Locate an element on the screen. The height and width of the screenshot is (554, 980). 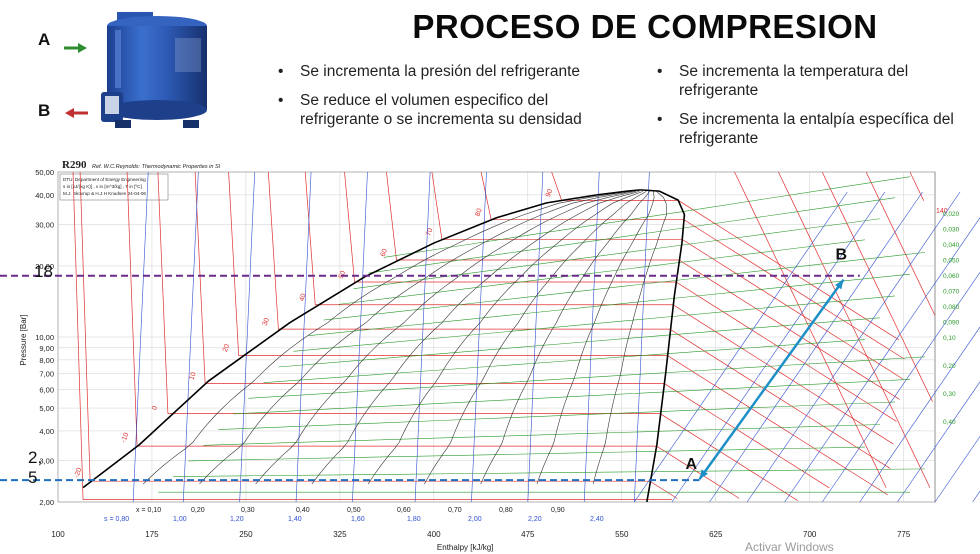
entropy-label: 2,00 is located at coordinates (475, 519).